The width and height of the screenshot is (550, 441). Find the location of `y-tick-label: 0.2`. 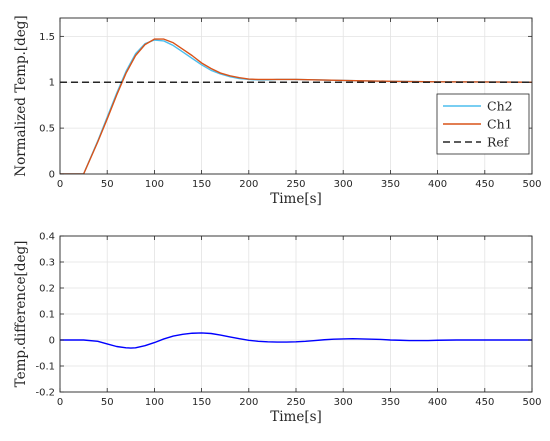

y-tick-label: 0.2 is located at coordinates (47, 289).